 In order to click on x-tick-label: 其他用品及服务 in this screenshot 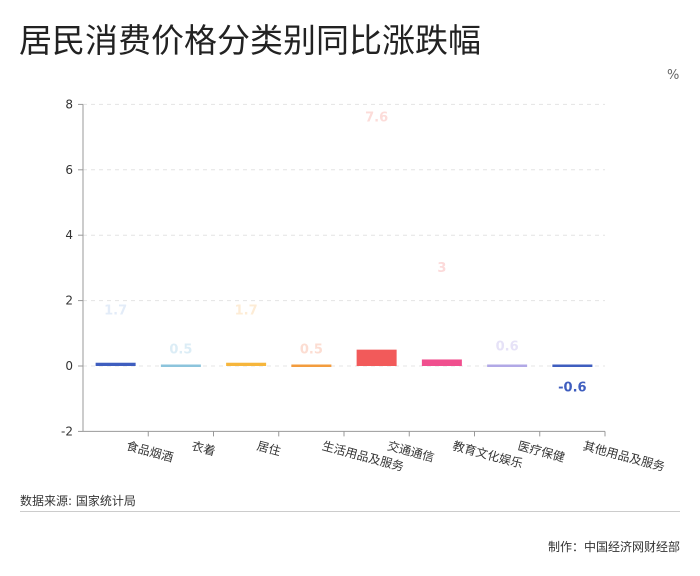, I will do `click(624, 456)`.